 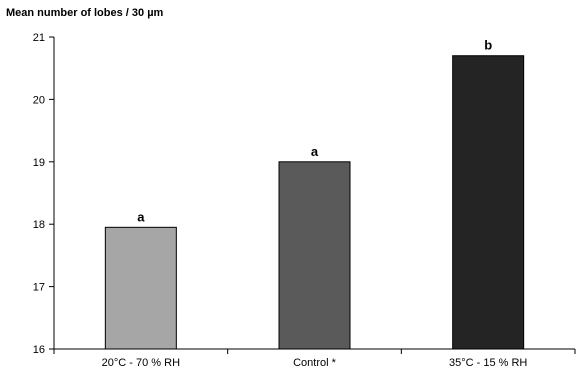 What do you see at coordinates (39, 350) in the screenshot?
I see `y-tick-label: 16` at bounding box center [39, 350].